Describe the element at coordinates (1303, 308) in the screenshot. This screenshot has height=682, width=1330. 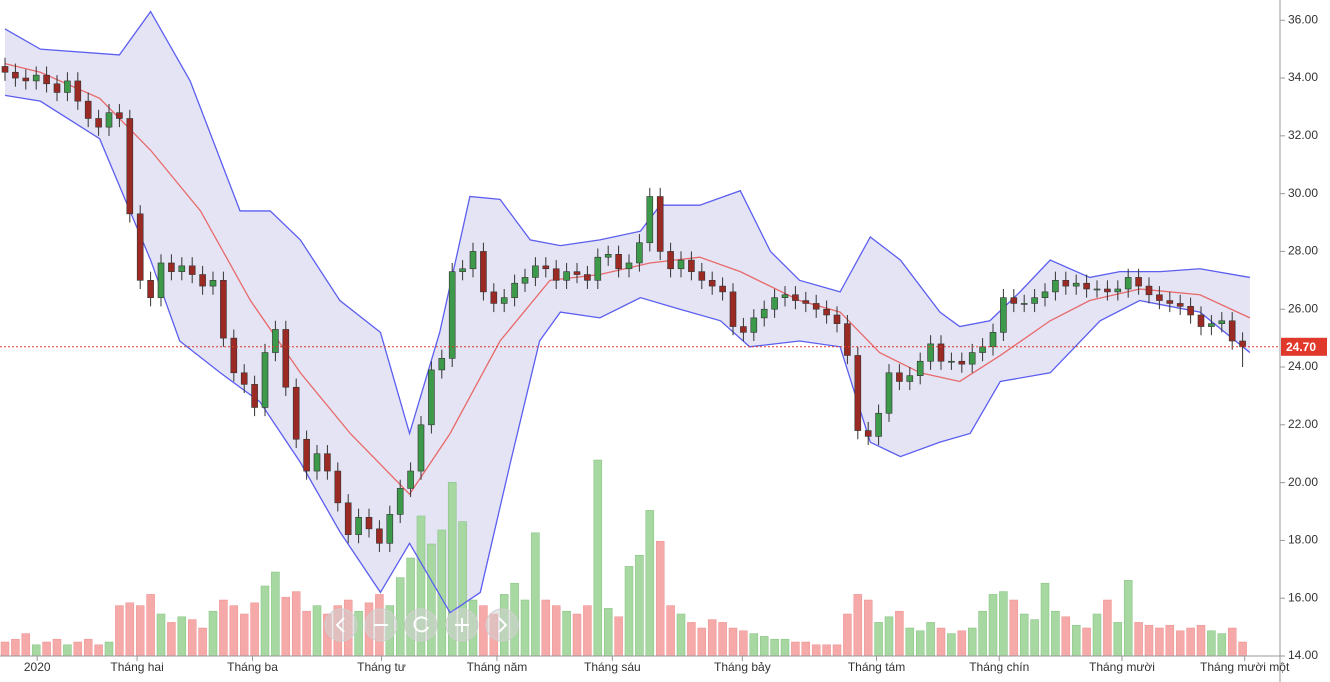
I see `y-tick-label: 26.00` at that location.